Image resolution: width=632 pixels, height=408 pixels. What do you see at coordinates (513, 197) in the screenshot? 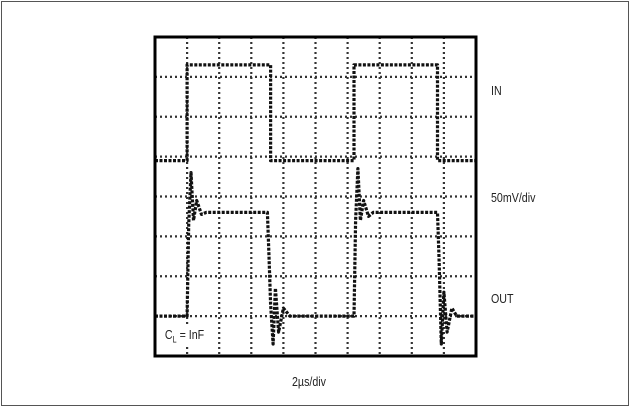
I see `scale-label: 50mV/div` at bounding box center [513, 197].